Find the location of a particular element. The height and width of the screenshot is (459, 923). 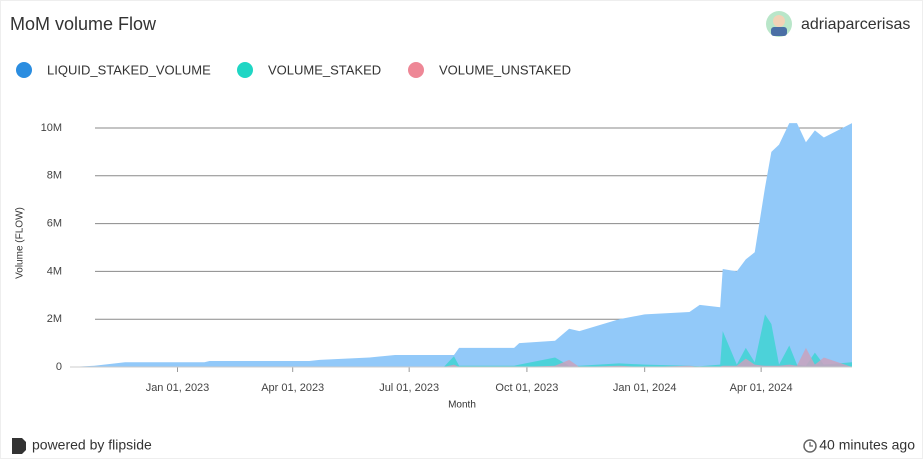

avatar is located at coordinates (779, 24).